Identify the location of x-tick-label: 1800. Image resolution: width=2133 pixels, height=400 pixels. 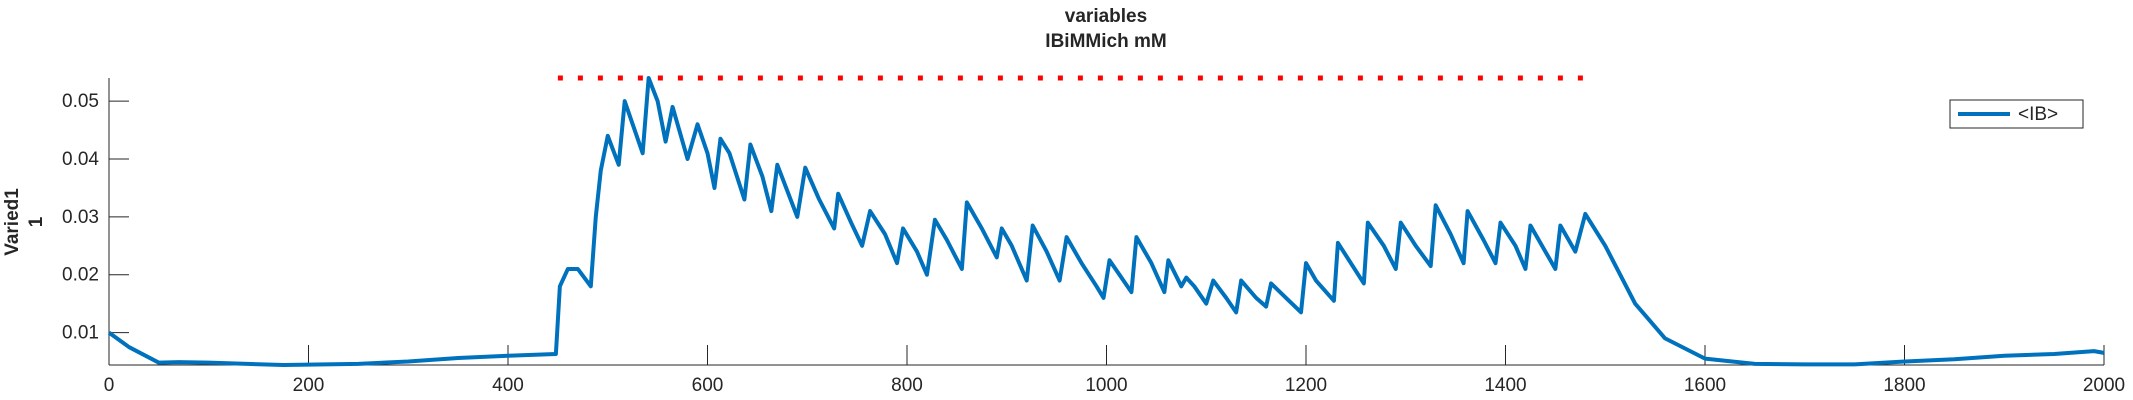
(1904, 385).